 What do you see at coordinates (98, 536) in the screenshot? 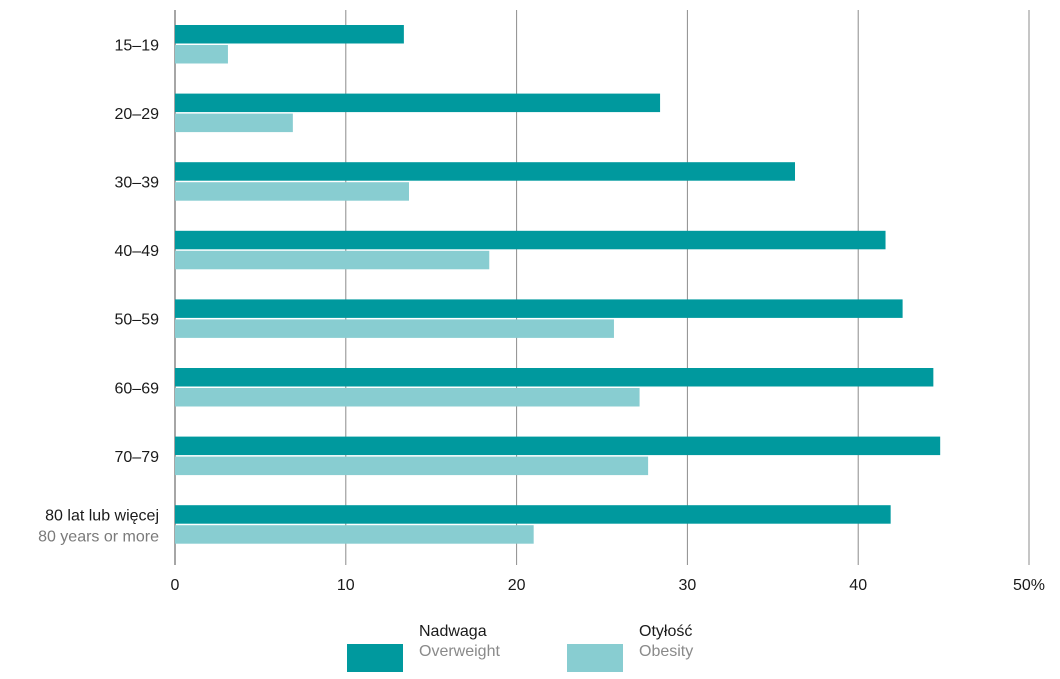
I see `category-sublabel: 80 years or more` at bounding box center [98, 536].